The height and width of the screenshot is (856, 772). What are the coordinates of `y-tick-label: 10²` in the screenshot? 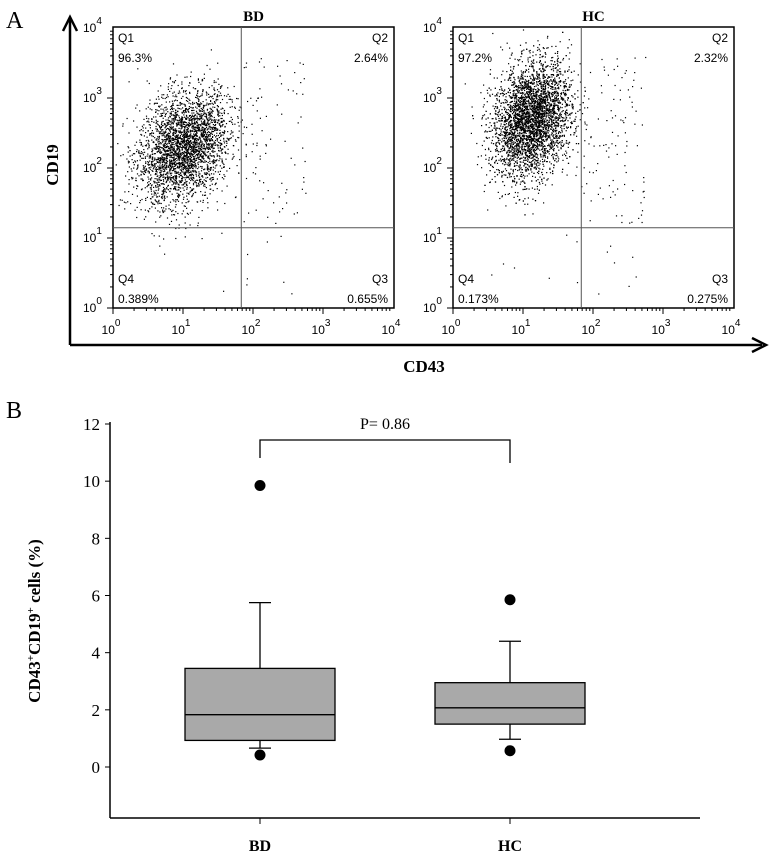 It's located at (92, 165).